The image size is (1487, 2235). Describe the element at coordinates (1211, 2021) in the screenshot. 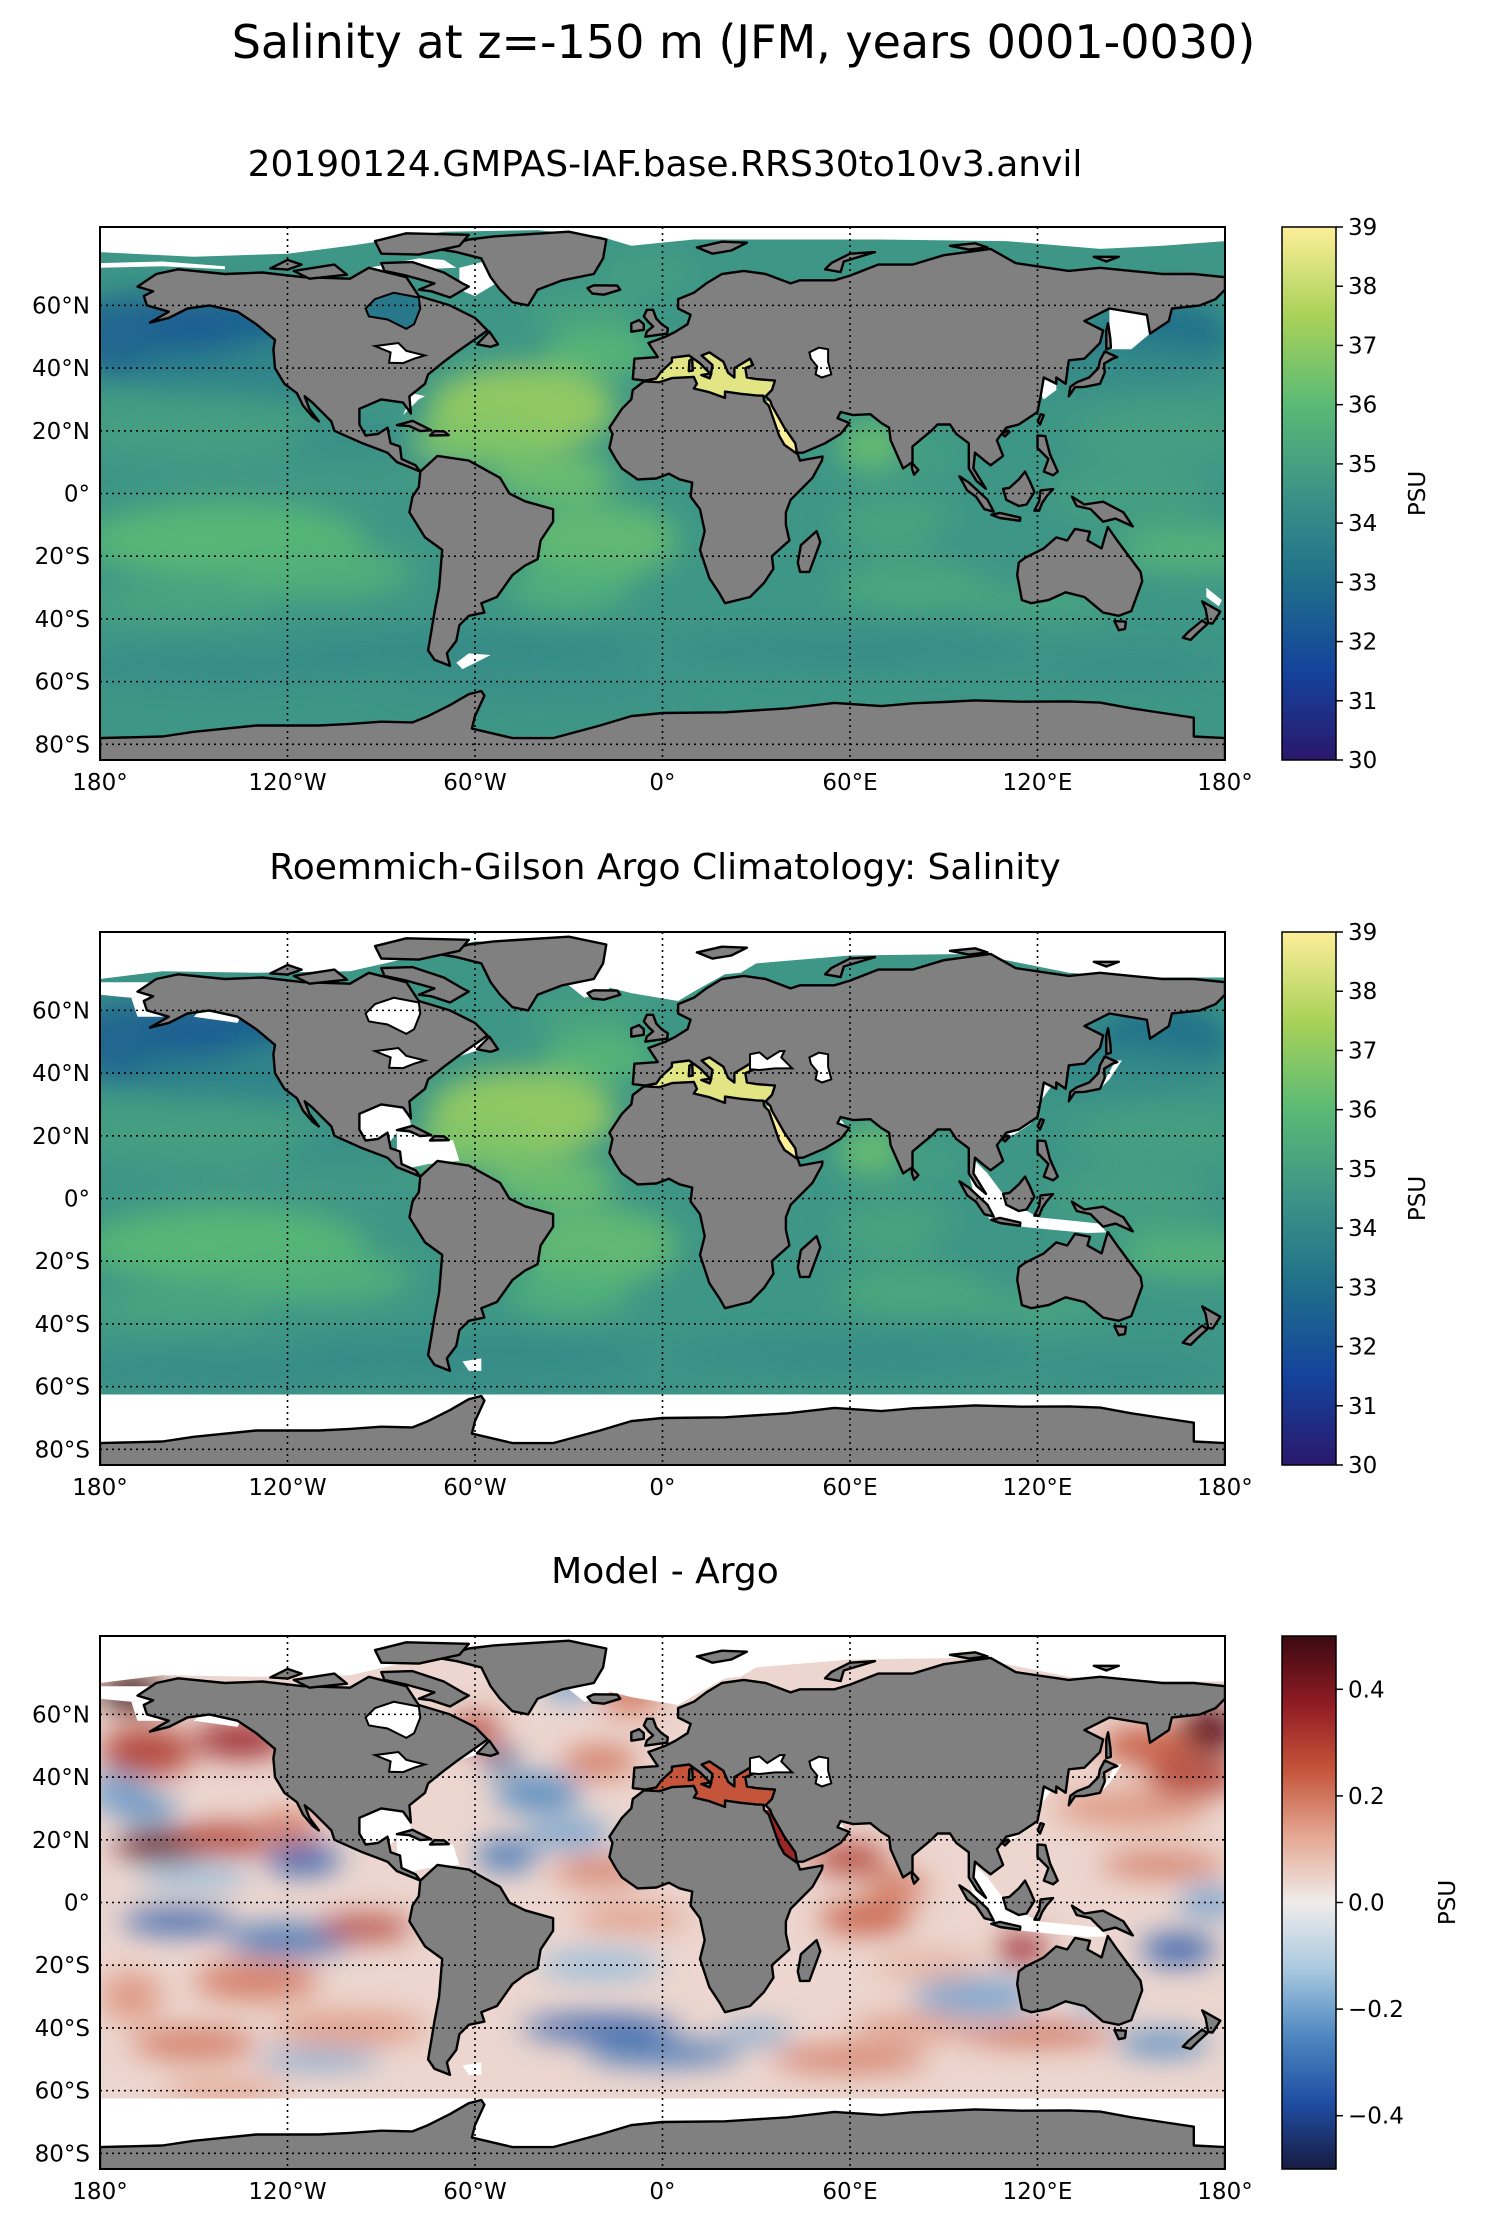

I see `land-newZealandN` at that location.